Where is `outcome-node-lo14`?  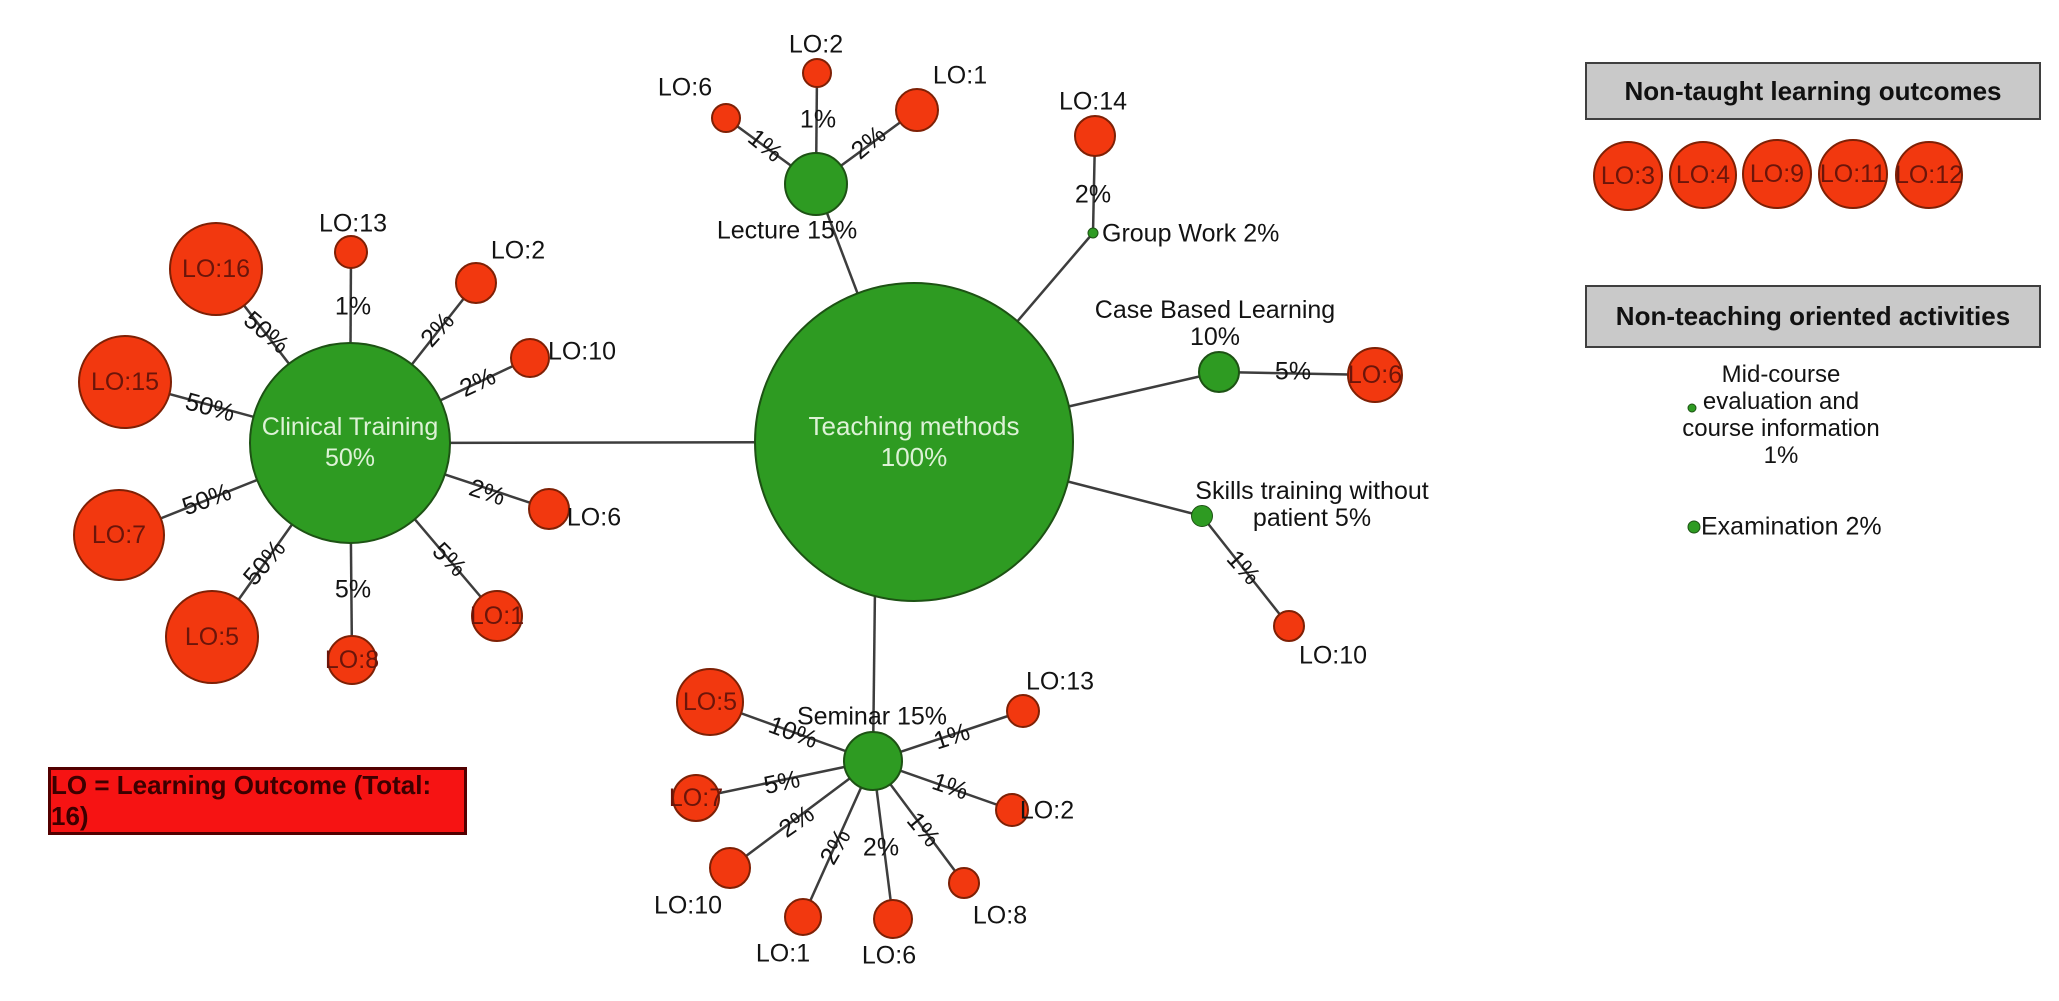
outcome-node-lo14 is located at coordinates (1095, 136).